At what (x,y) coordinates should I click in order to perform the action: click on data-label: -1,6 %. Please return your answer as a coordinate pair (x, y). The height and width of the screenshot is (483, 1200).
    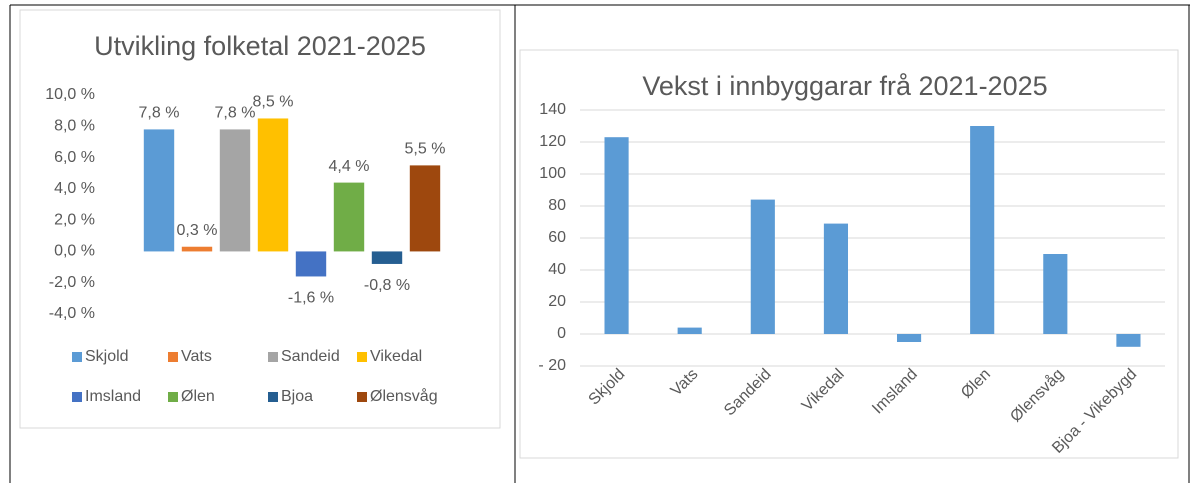
    Looking at the image, I should click on (311, 298).